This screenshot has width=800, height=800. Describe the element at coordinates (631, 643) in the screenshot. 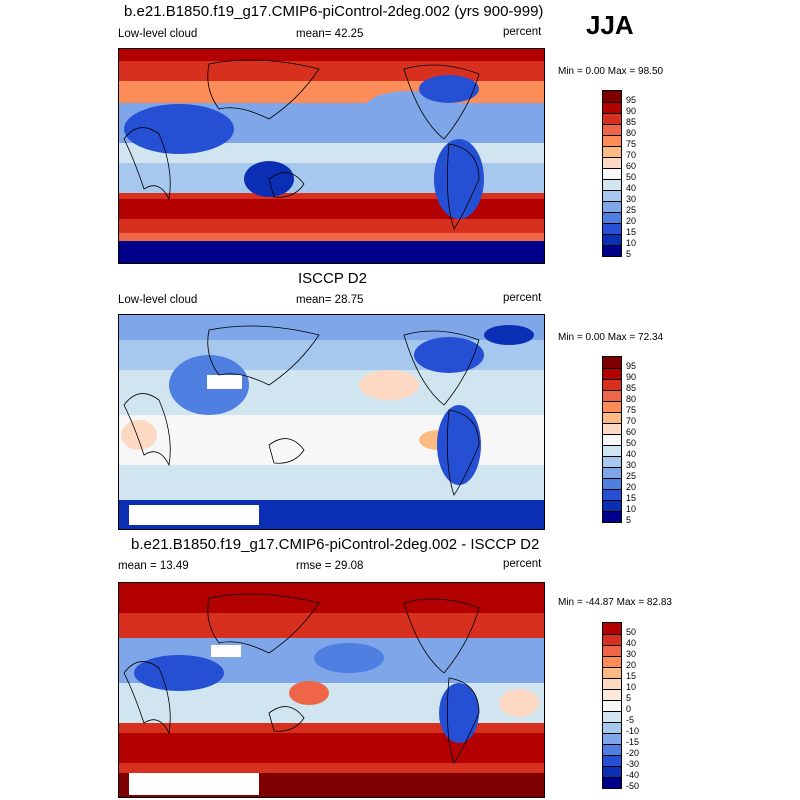

I see `panel3-cbar-label: 40` at that location.